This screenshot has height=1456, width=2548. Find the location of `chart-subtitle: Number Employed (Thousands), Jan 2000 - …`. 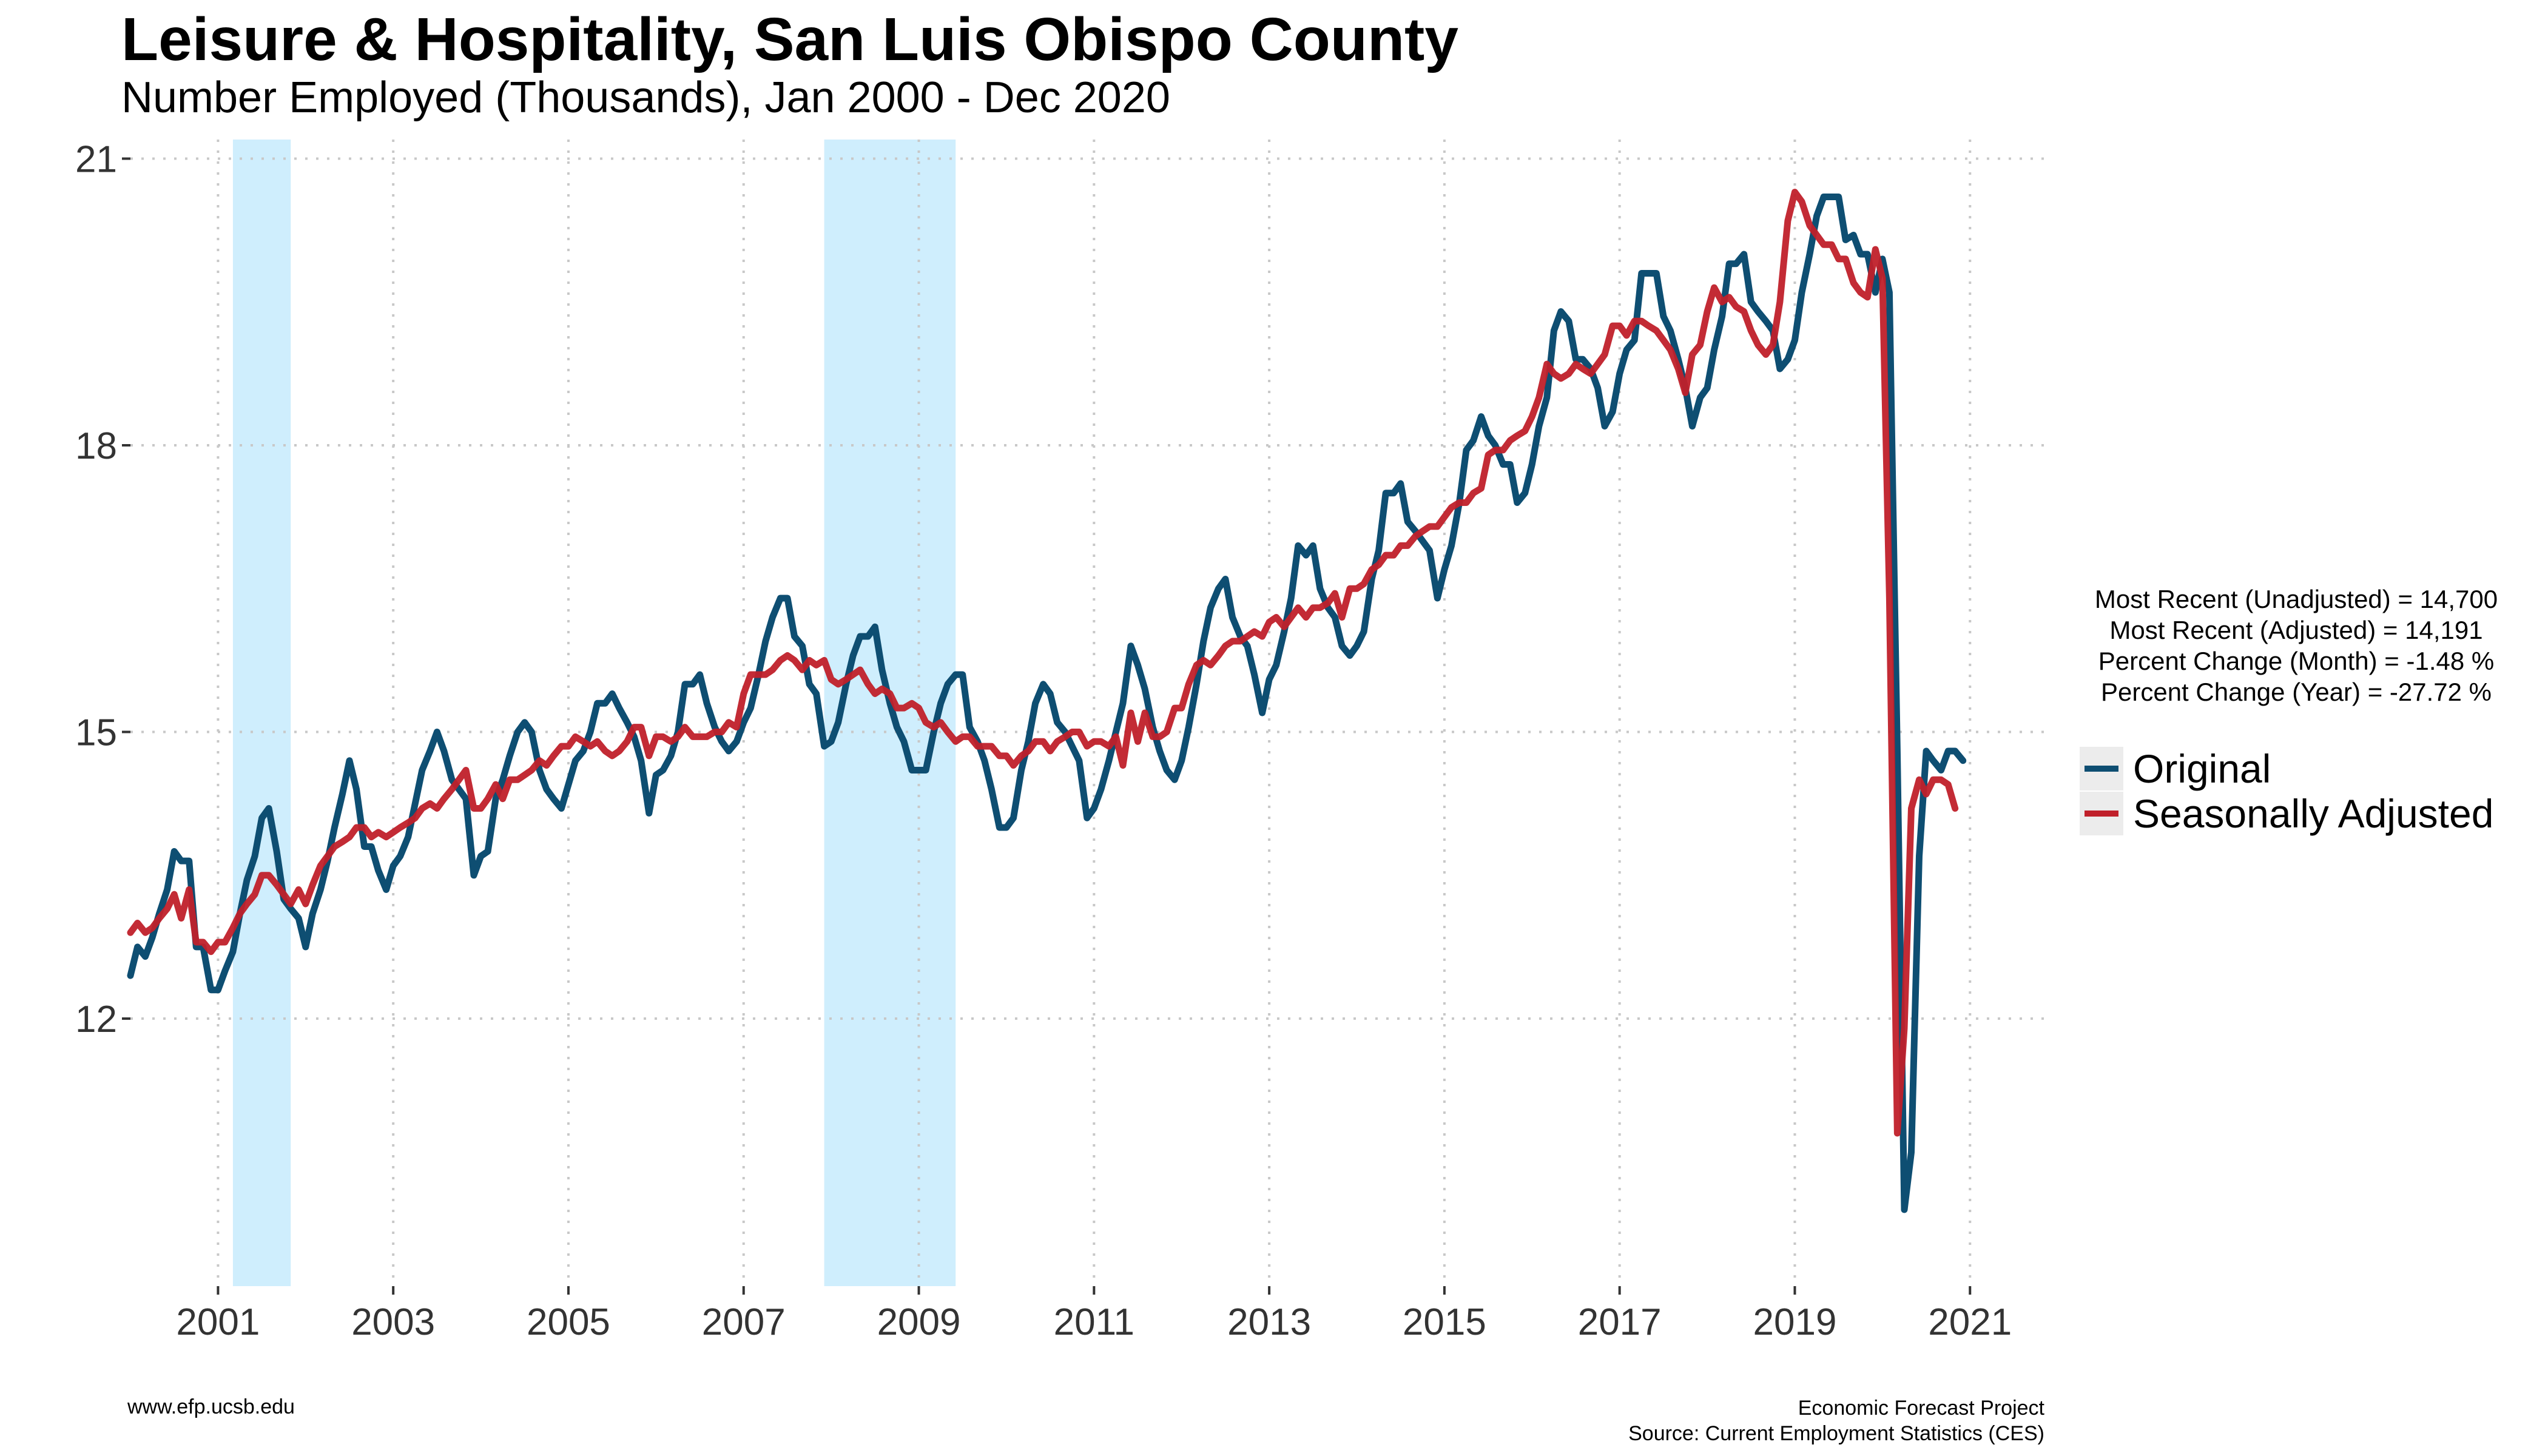

chart-subtitle: Number Employed (Thousands), Jan 2000 - … is located at coordinates (645, 97).